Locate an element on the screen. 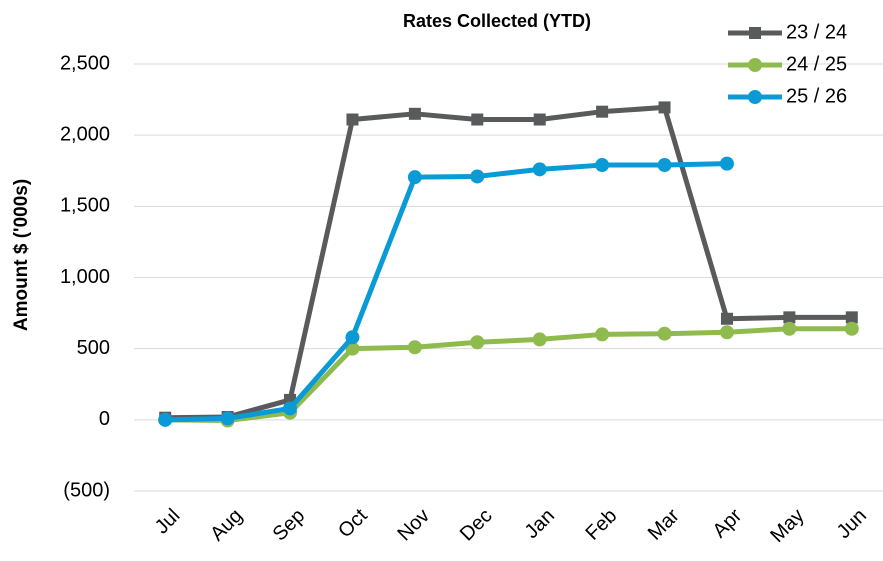  y-axis-label: Amount $ ('000s) is located at coordinates (21, 255).